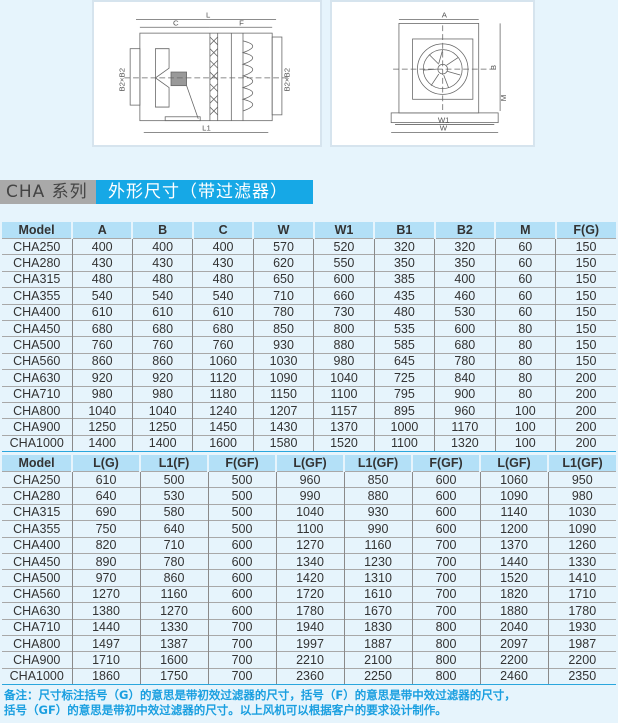 The width and height of the screenshot is (618, 723). I want to click on column-header: L(GF), so click(513, 463).